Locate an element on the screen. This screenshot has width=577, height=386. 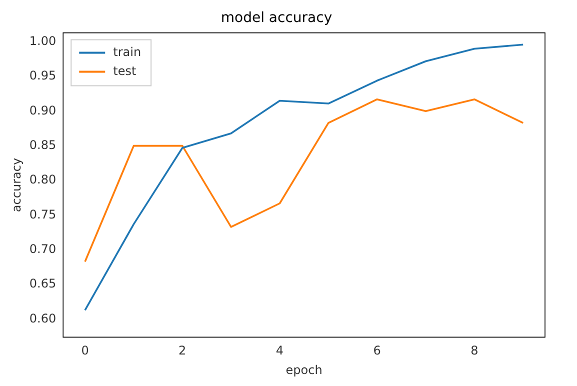
y-tick-label: 0.70 is located at coordinates (42, 249).